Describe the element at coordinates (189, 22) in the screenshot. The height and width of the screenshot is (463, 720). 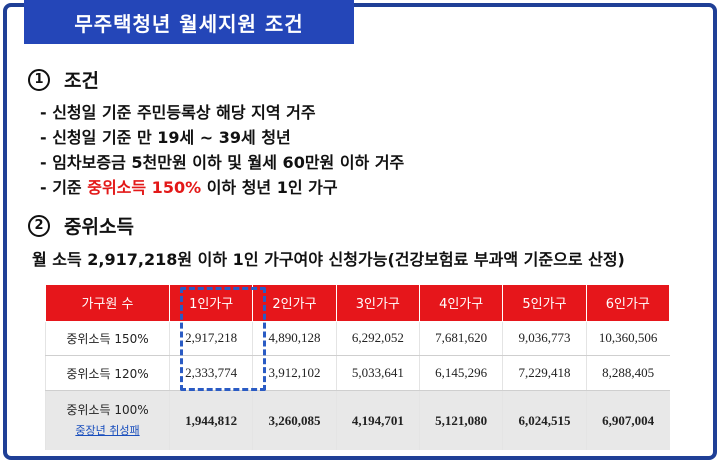
I see `page-title: 무주택청년 월세지원 조건` at that location.